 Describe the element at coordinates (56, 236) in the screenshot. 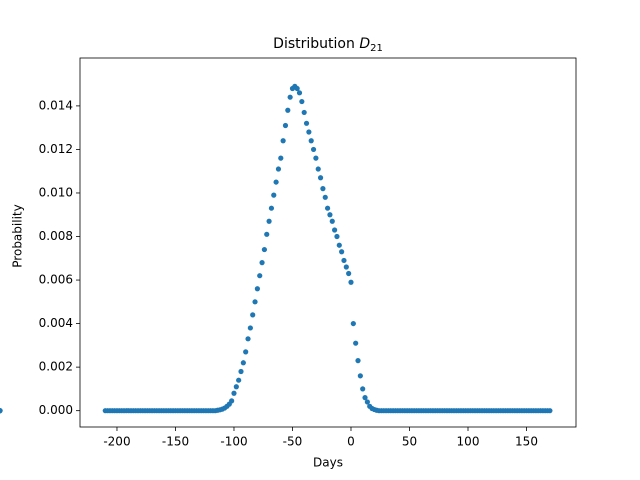

I see `y-tick-label: 0.008` at that location.